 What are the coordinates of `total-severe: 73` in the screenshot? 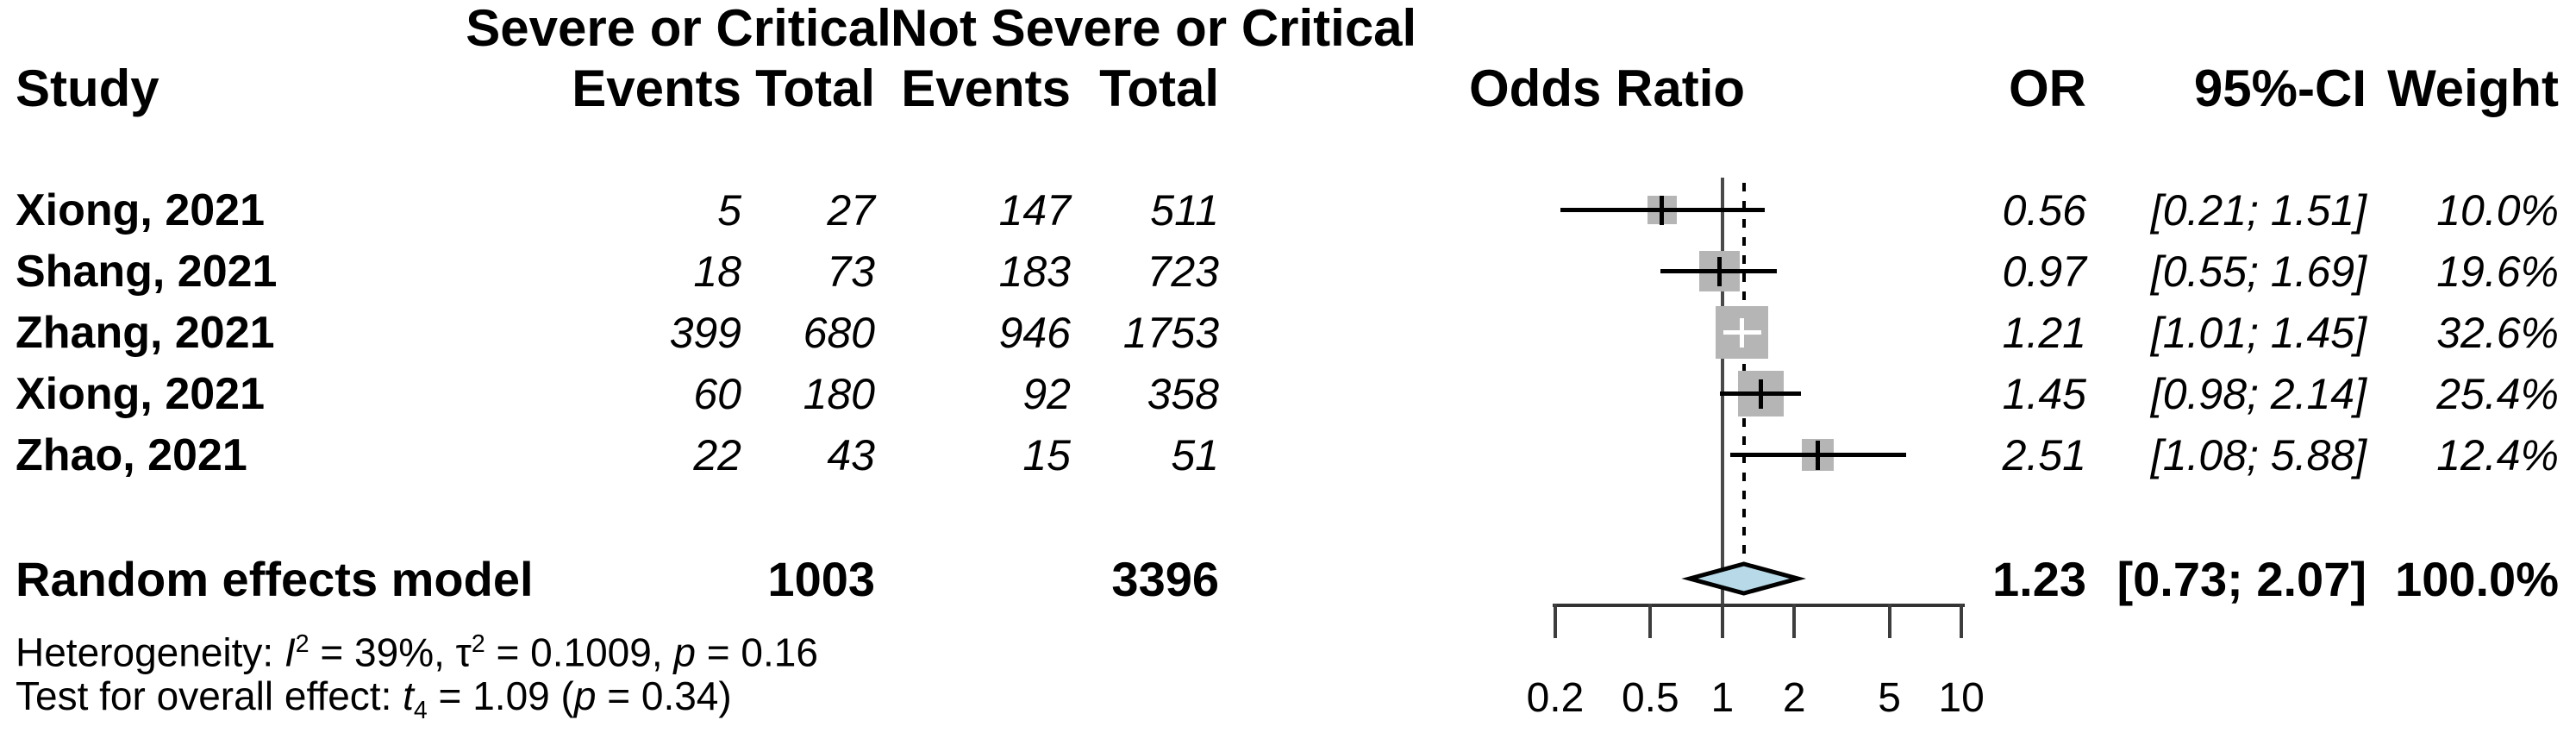 It's located at (851, 271).